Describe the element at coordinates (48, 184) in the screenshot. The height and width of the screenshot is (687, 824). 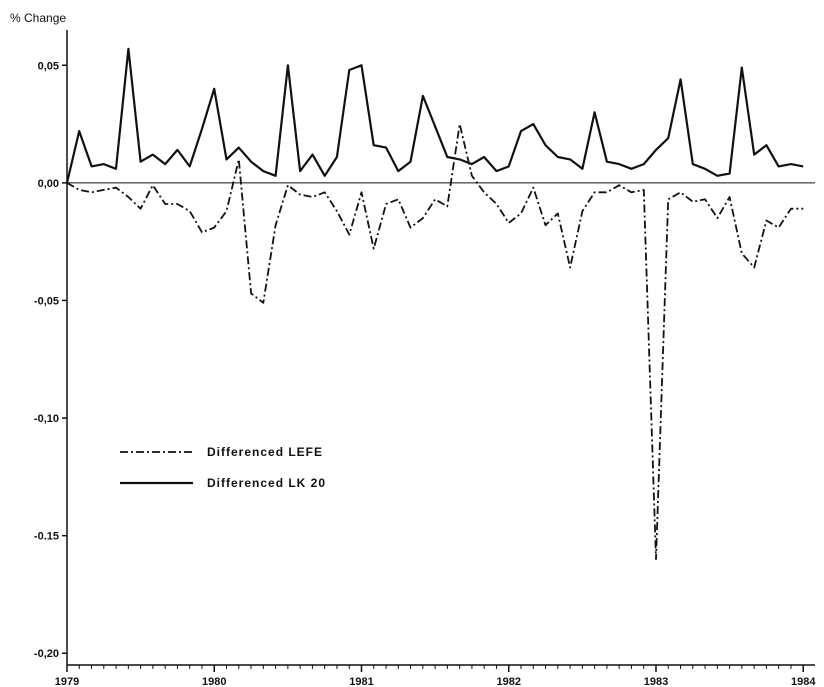
I see `y-tick-label: 0,00` at that location.